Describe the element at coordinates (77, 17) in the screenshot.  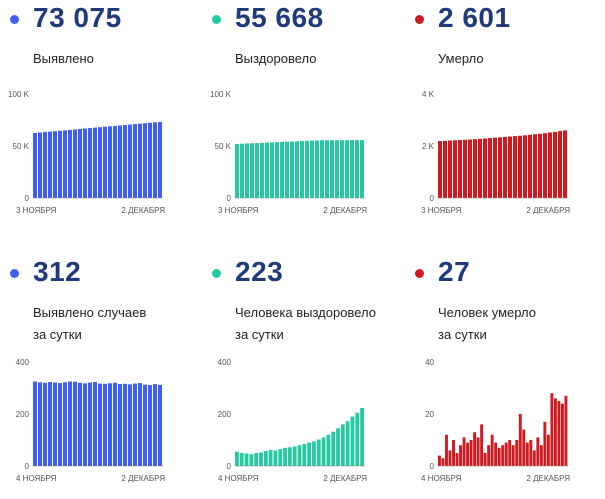
I see `detected-total: 73 075` at that location.